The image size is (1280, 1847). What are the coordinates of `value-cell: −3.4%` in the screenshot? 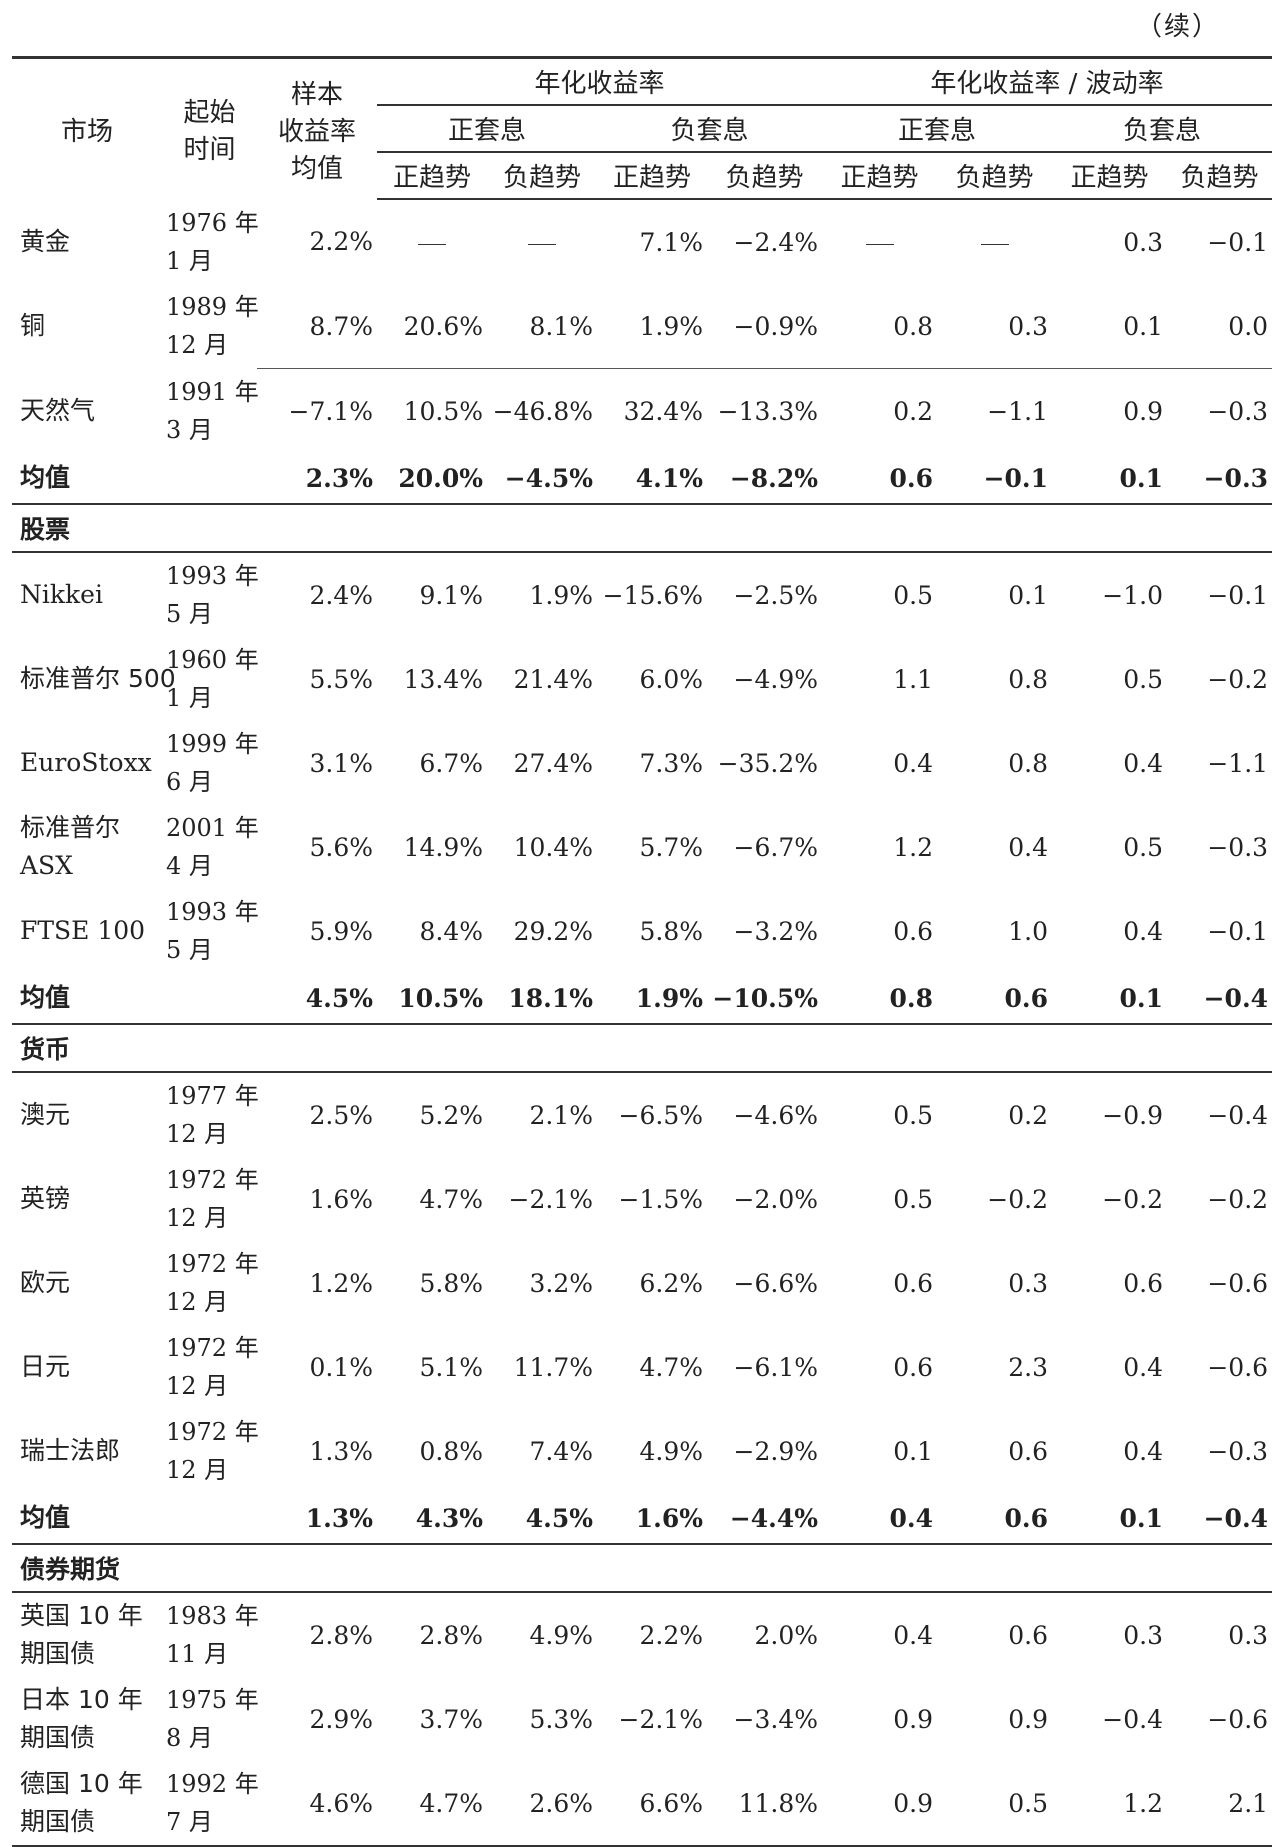 It's located at (776, 1719).